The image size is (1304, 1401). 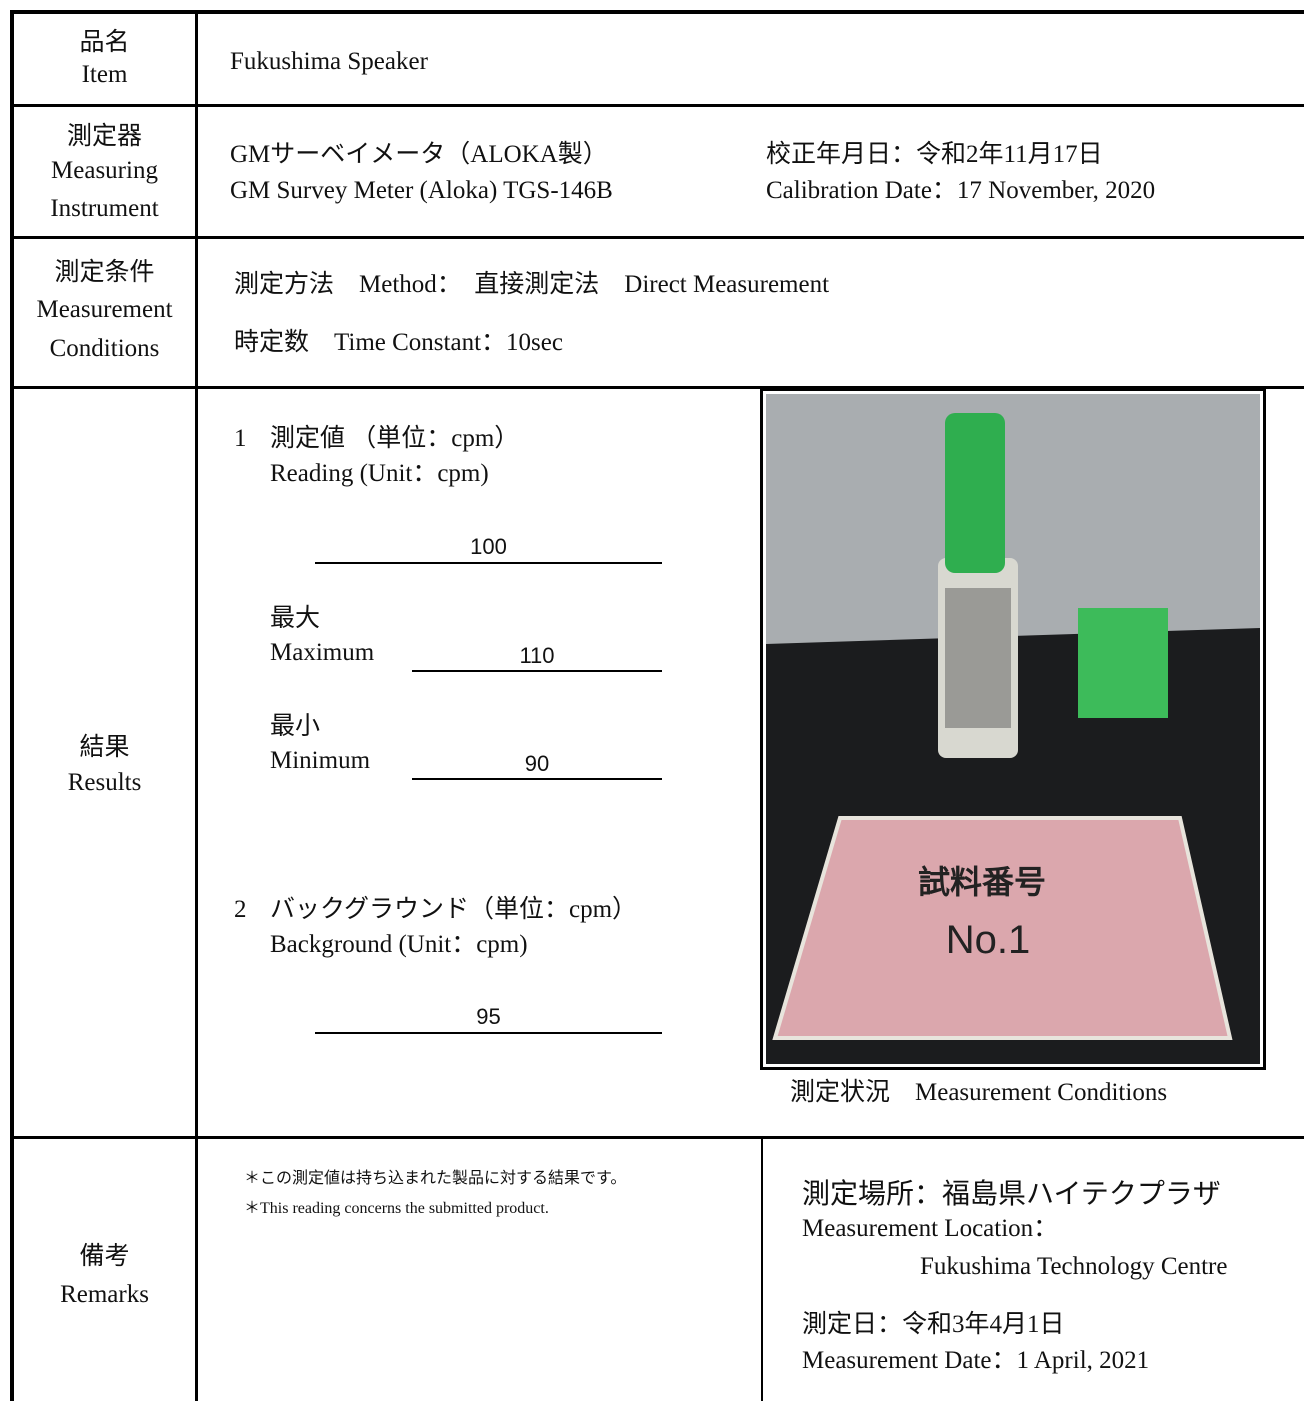 What do you see at coordinates (1074, 1266) in the screenshot?
I see `text: Fukushima Technology Centre` at bounding box center [1074, 1266].